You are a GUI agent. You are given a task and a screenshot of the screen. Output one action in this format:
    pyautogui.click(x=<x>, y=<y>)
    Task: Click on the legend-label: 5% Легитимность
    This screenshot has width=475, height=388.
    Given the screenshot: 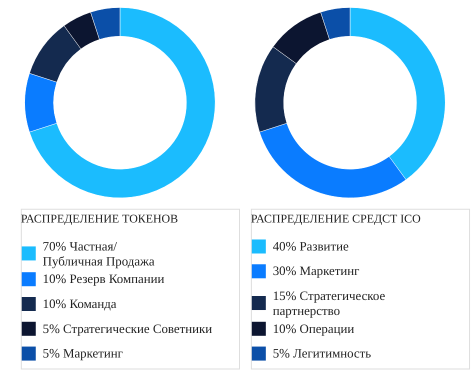 What is the action you would take?
    pyautogui.click(x=322, y=353)
    